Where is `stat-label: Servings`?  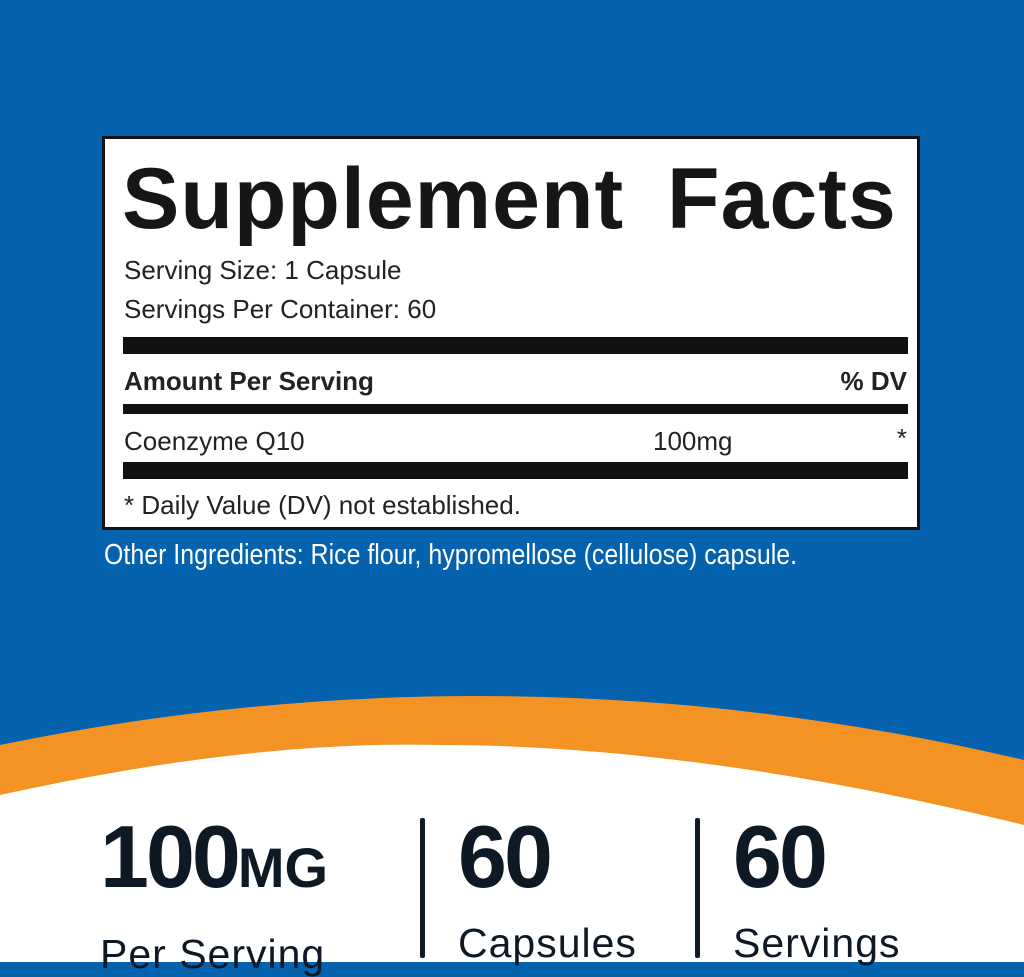
stat-label: Servings is located at coordinates (817, 943).